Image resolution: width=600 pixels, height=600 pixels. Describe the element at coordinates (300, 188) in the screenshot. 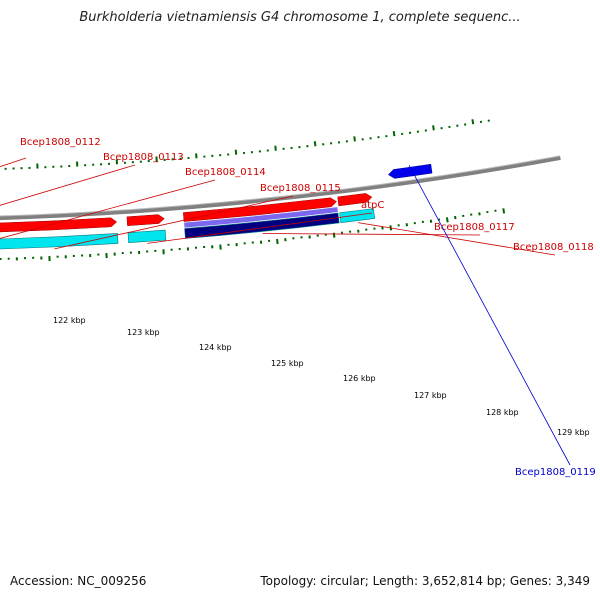

I see `gene-label-Bcep1808_0115: Bcep1808_0115` at that location.